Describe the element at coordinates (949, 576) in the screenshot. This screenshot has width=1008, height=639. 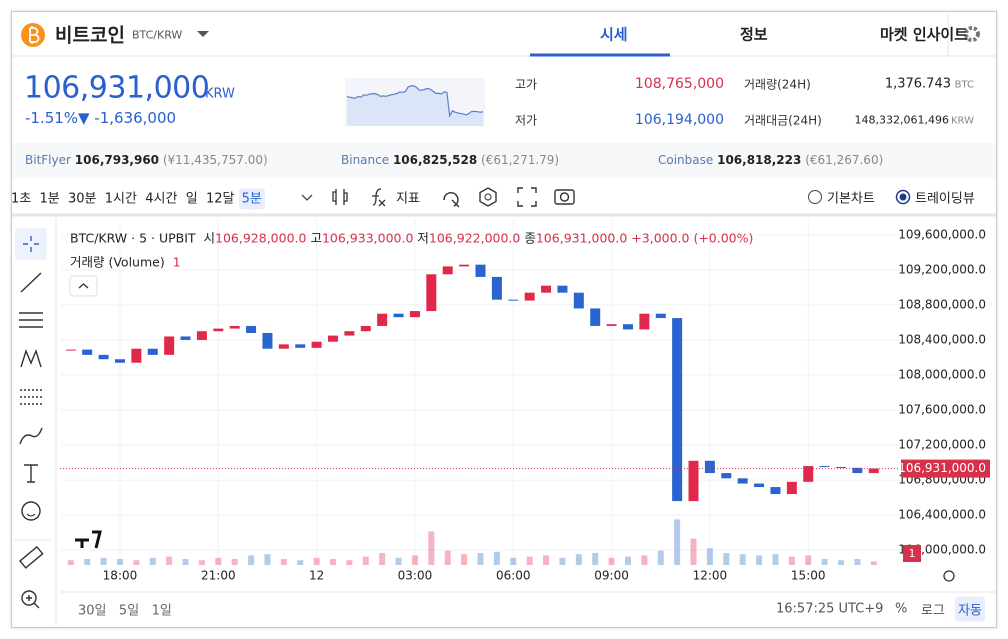
I see `axis-settings-icon` at that location.